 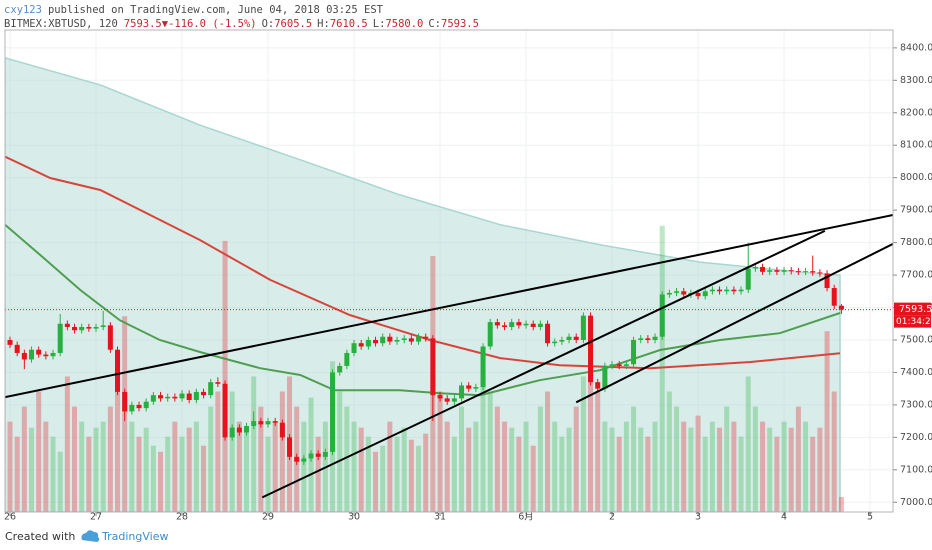 I want to click on y-tick-label: 7100.0, so click(x=916, y=469).